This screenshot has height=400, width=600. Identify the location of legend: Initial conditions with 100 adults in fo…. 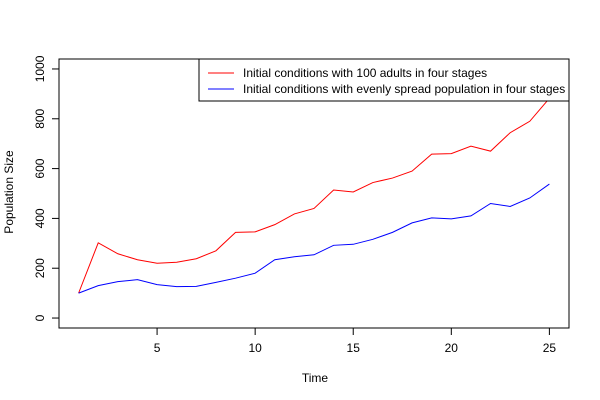
(384, 80).